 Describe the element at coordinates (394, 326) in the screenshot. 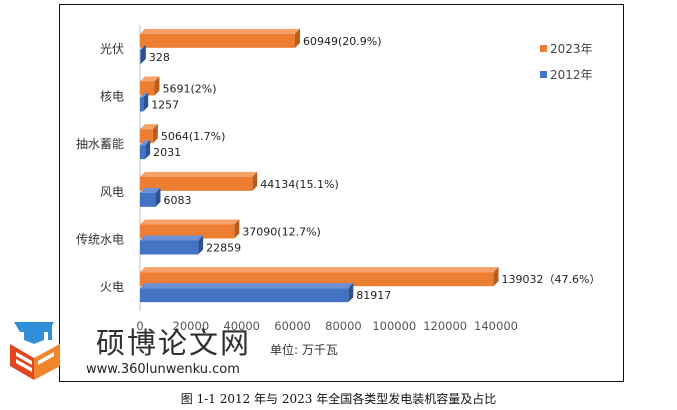

I see `x-tick-label: 100000` at that location.